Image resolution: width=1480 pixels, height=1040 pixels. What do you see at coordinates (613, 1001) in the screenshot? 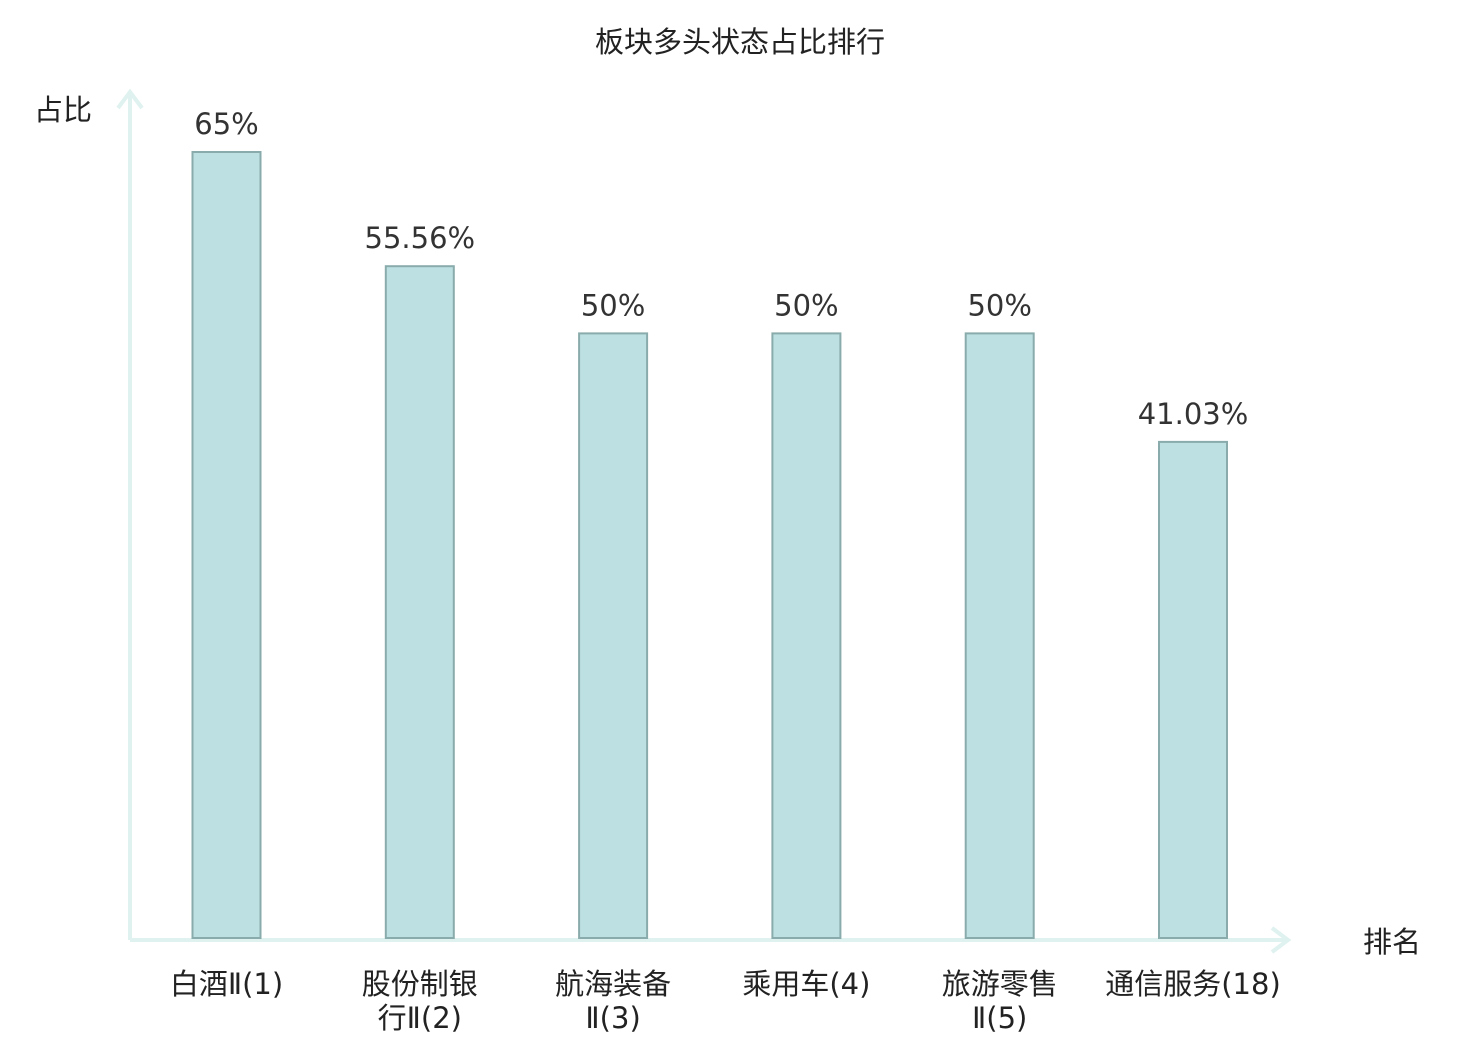
I see `category-label-3: 航海装备 Ⅱ(3)` at bounding box center [613, 1001].